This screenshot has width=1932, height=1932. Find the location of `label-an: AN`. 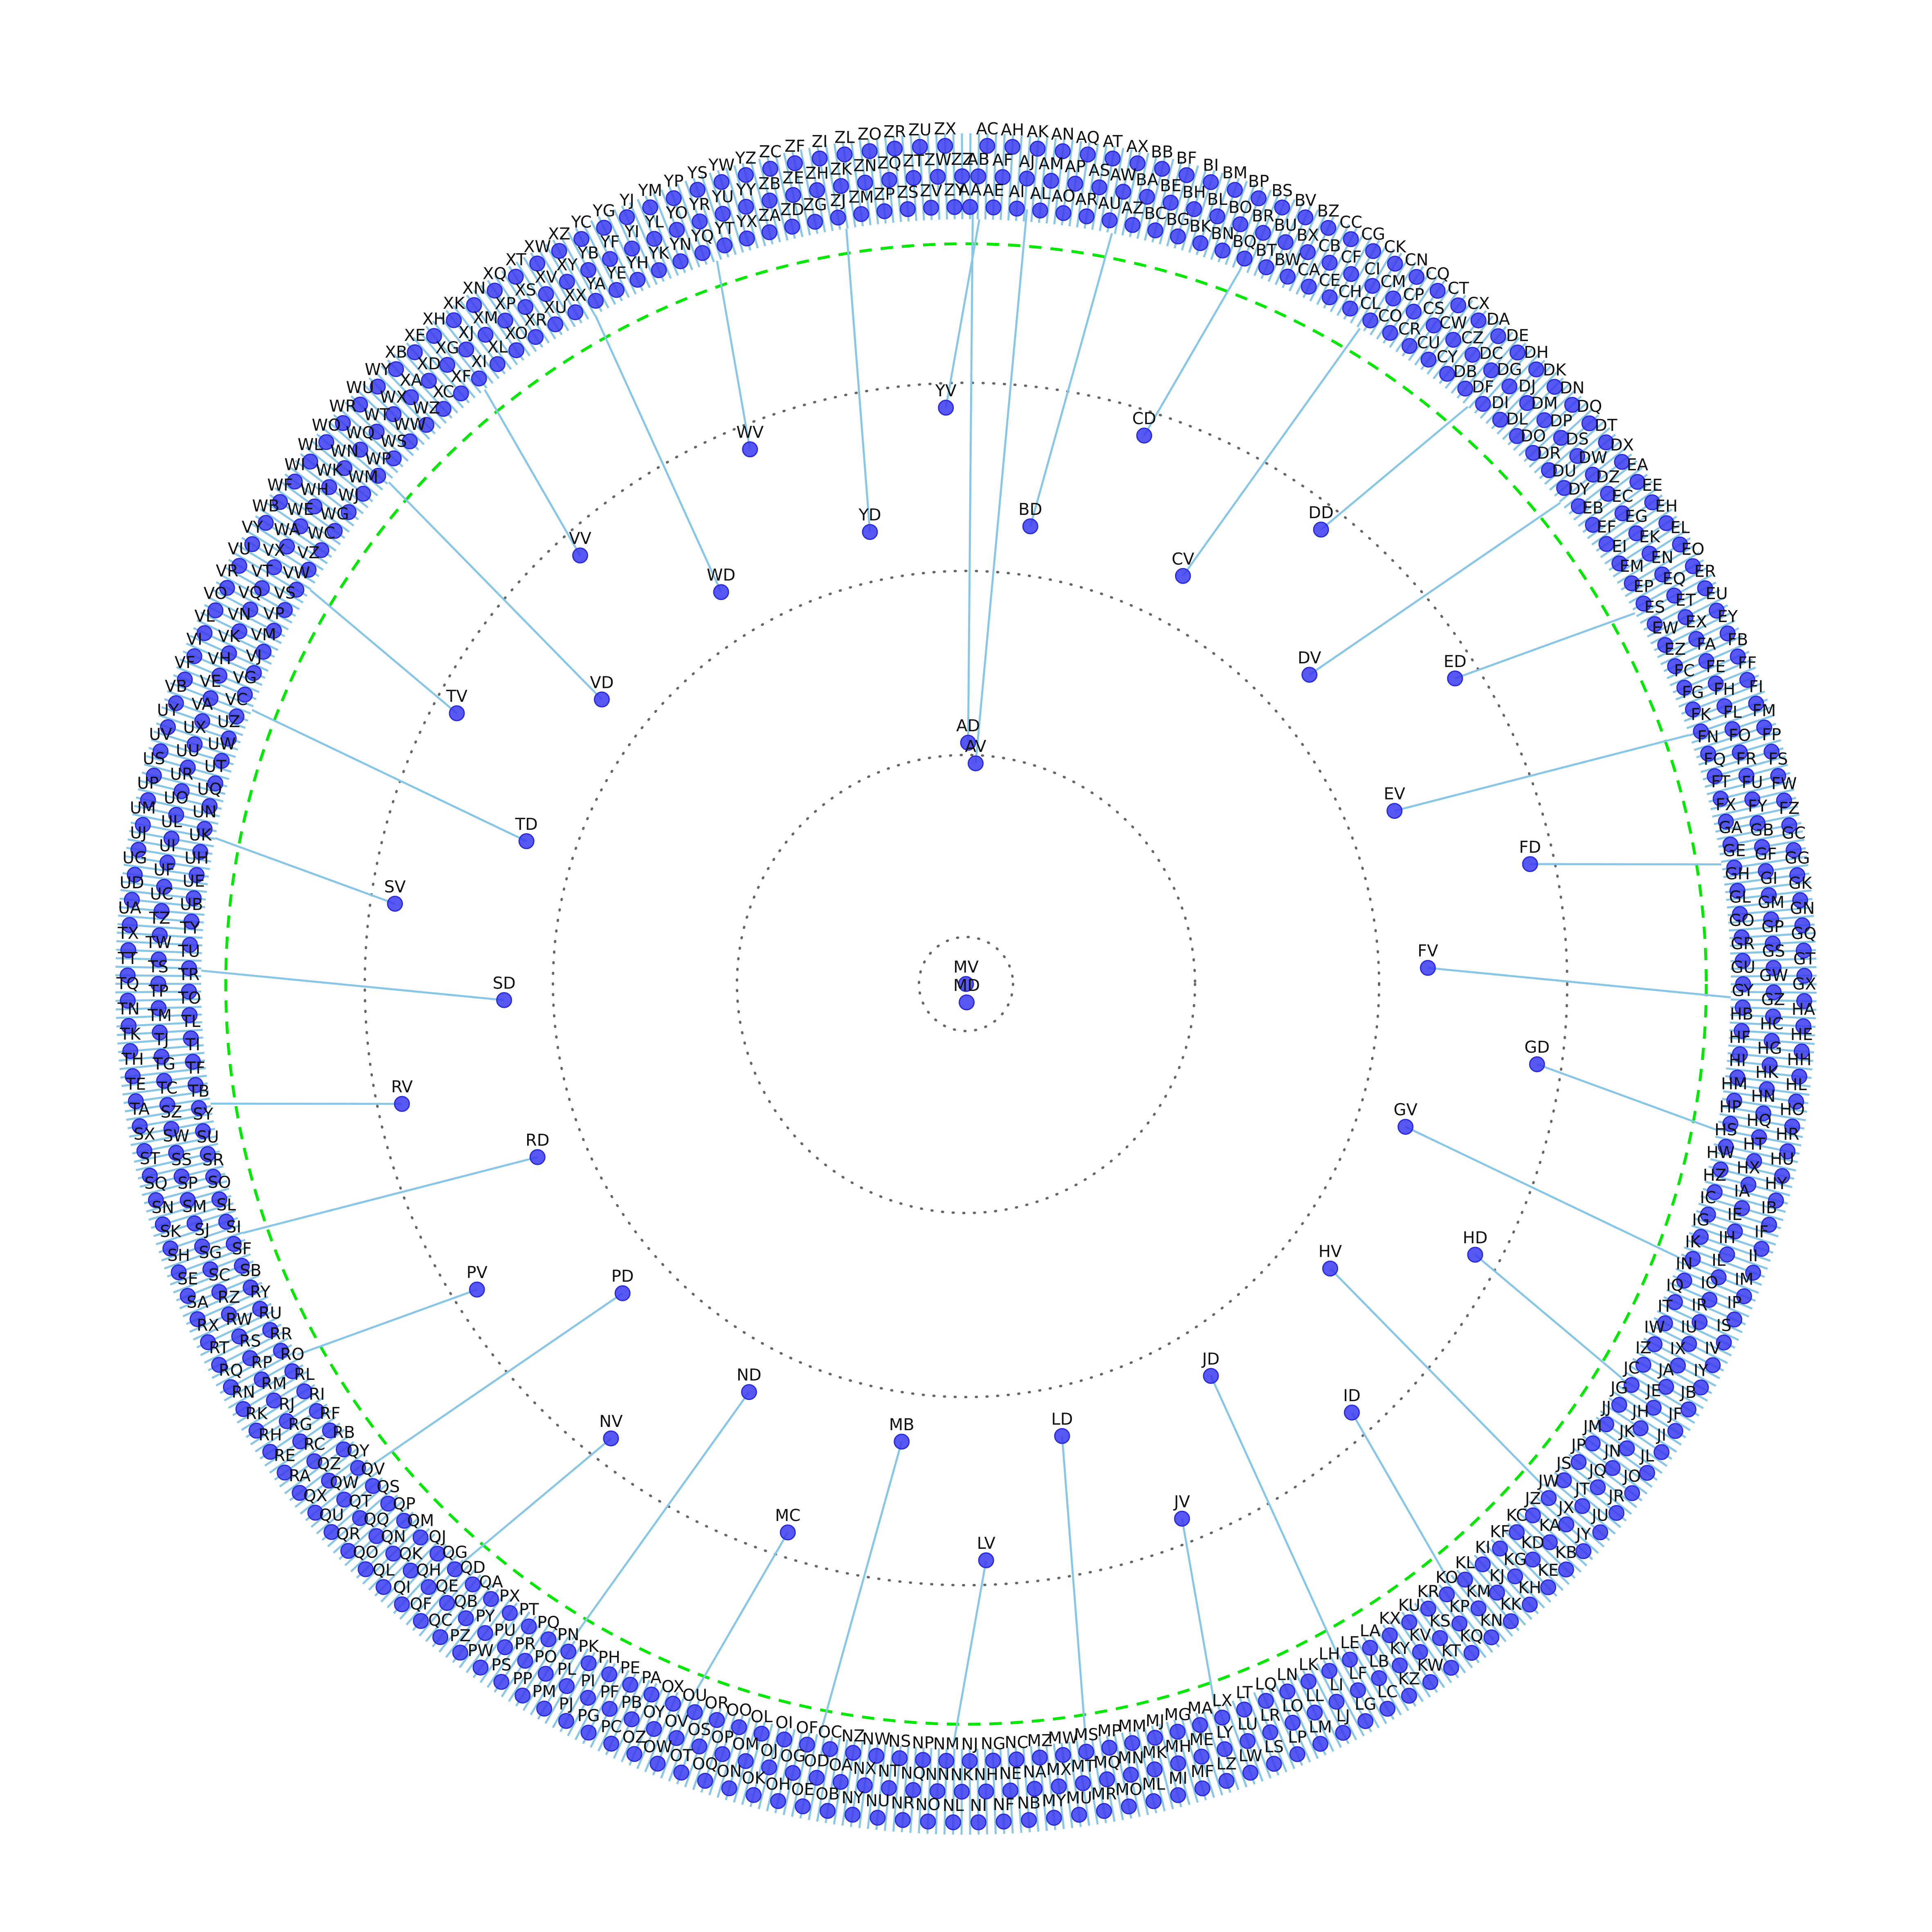

label-an: AN is located at coordinates (1063, 134).